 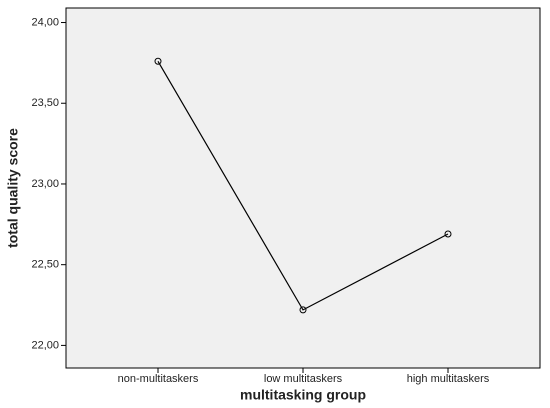 I want to click on y-tick-label: 23,50, so click(x=45, y=103).